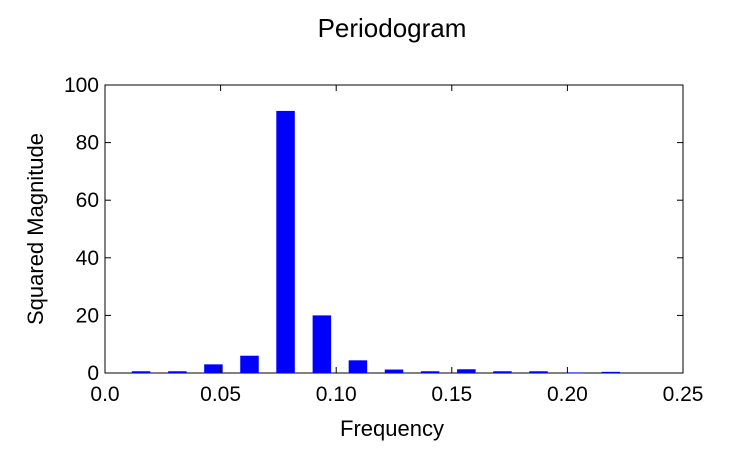 Image resolution: width=743 pixels, height=470 pixels. Describe the element at coordinates (87, 143) in the screenshot. I see `y-tick-label: 80` at that location.